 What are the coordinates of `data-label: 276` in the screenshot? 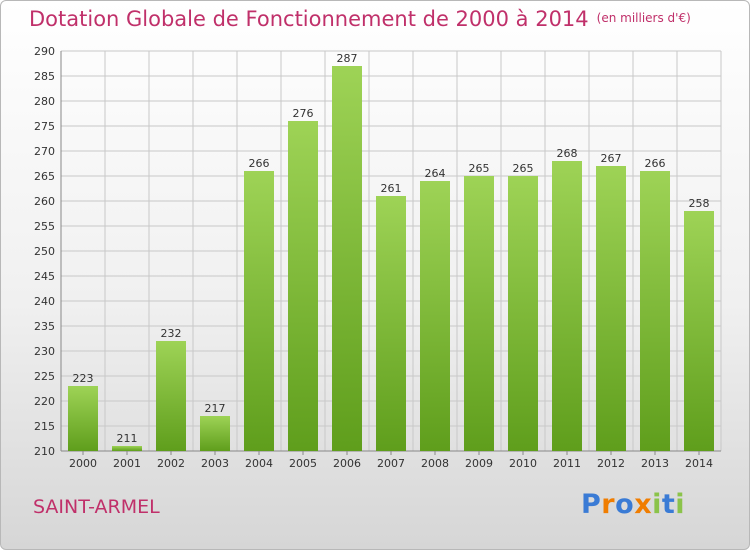 It's located at (303, 113).